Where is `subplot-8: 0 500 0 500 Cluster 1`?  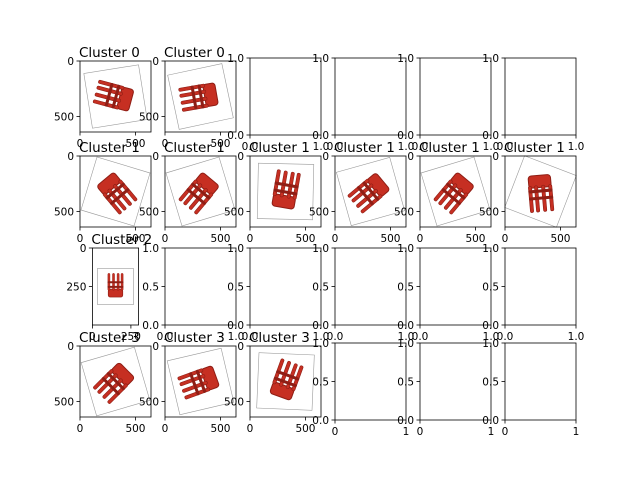 subplot-8: 0 500 0 500 Cluster 1 is located at coordinates (273, 192).